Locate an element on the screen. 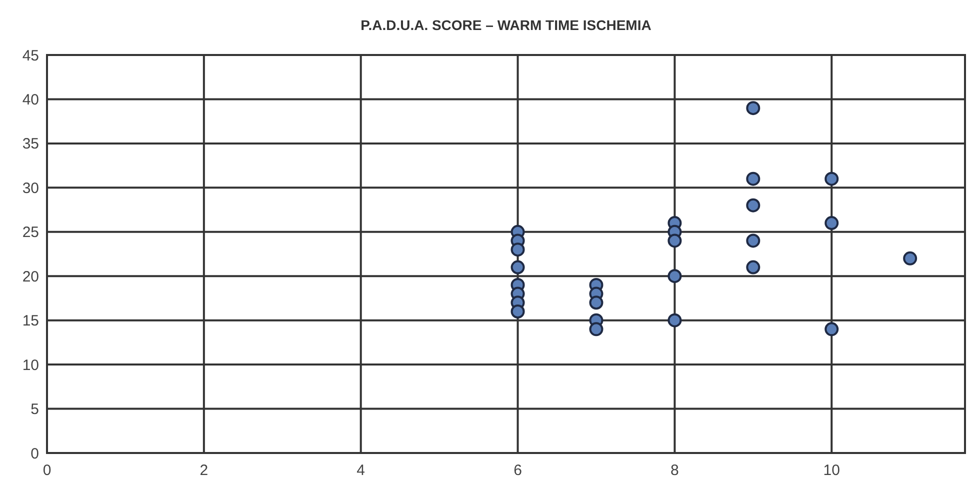  y-tick-label: 40 is located at coordinates (30, 99).